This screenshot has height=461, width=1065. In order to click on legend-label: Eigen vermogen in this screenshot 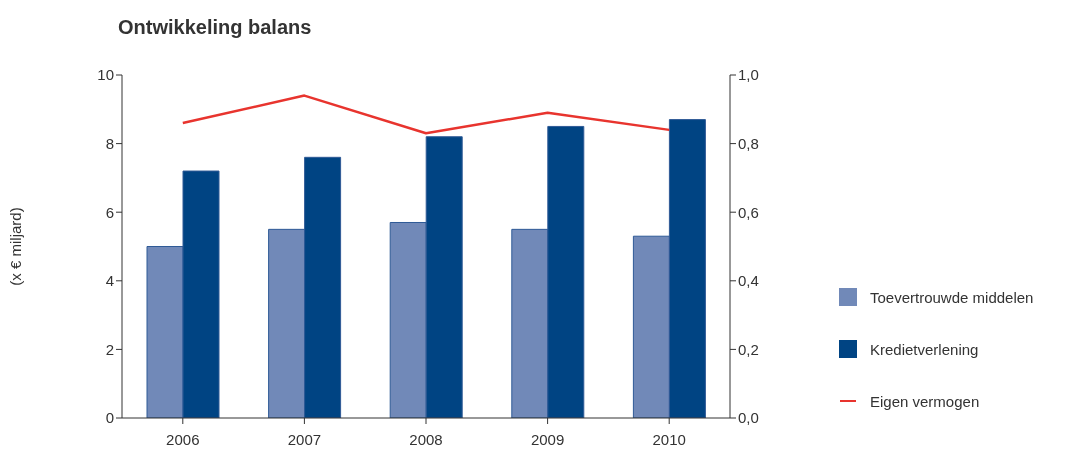, I will do `click(925, 401)`.